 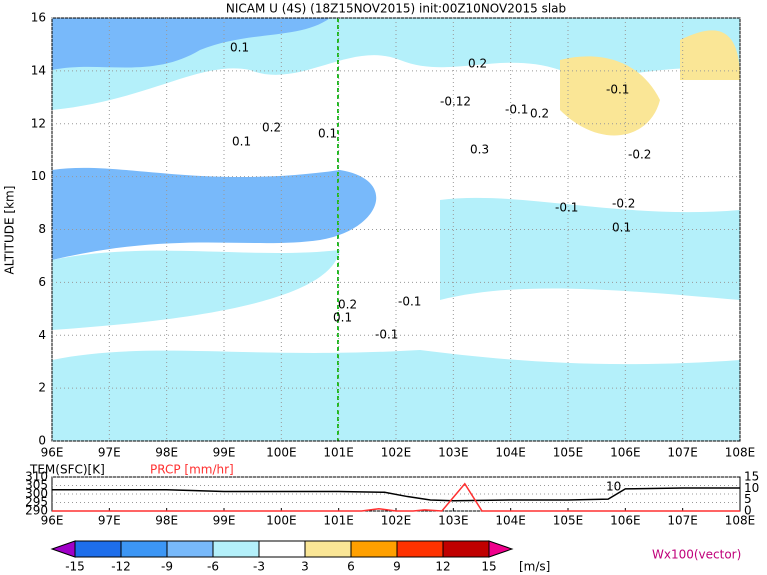 I want to click on colorbar-label: 3, so click(x=305, y=567).